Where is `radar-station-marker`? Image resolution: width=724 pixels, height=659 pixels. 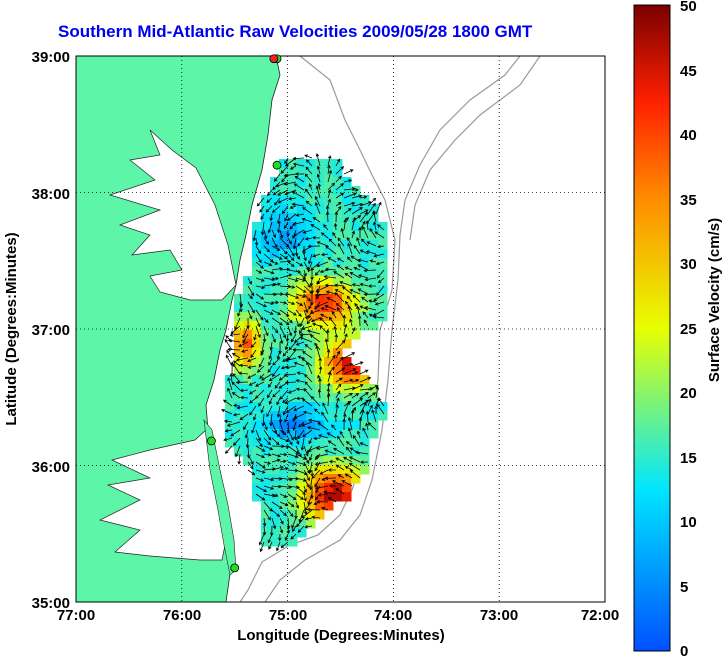 radar-station-marker is located at coordinates (211, 441).